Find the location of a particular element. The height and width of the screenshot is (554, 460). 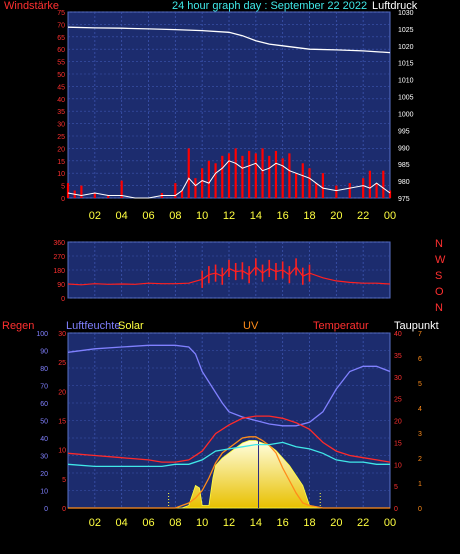

wind-tick-label: 55 is located at coordinates (61, 63).